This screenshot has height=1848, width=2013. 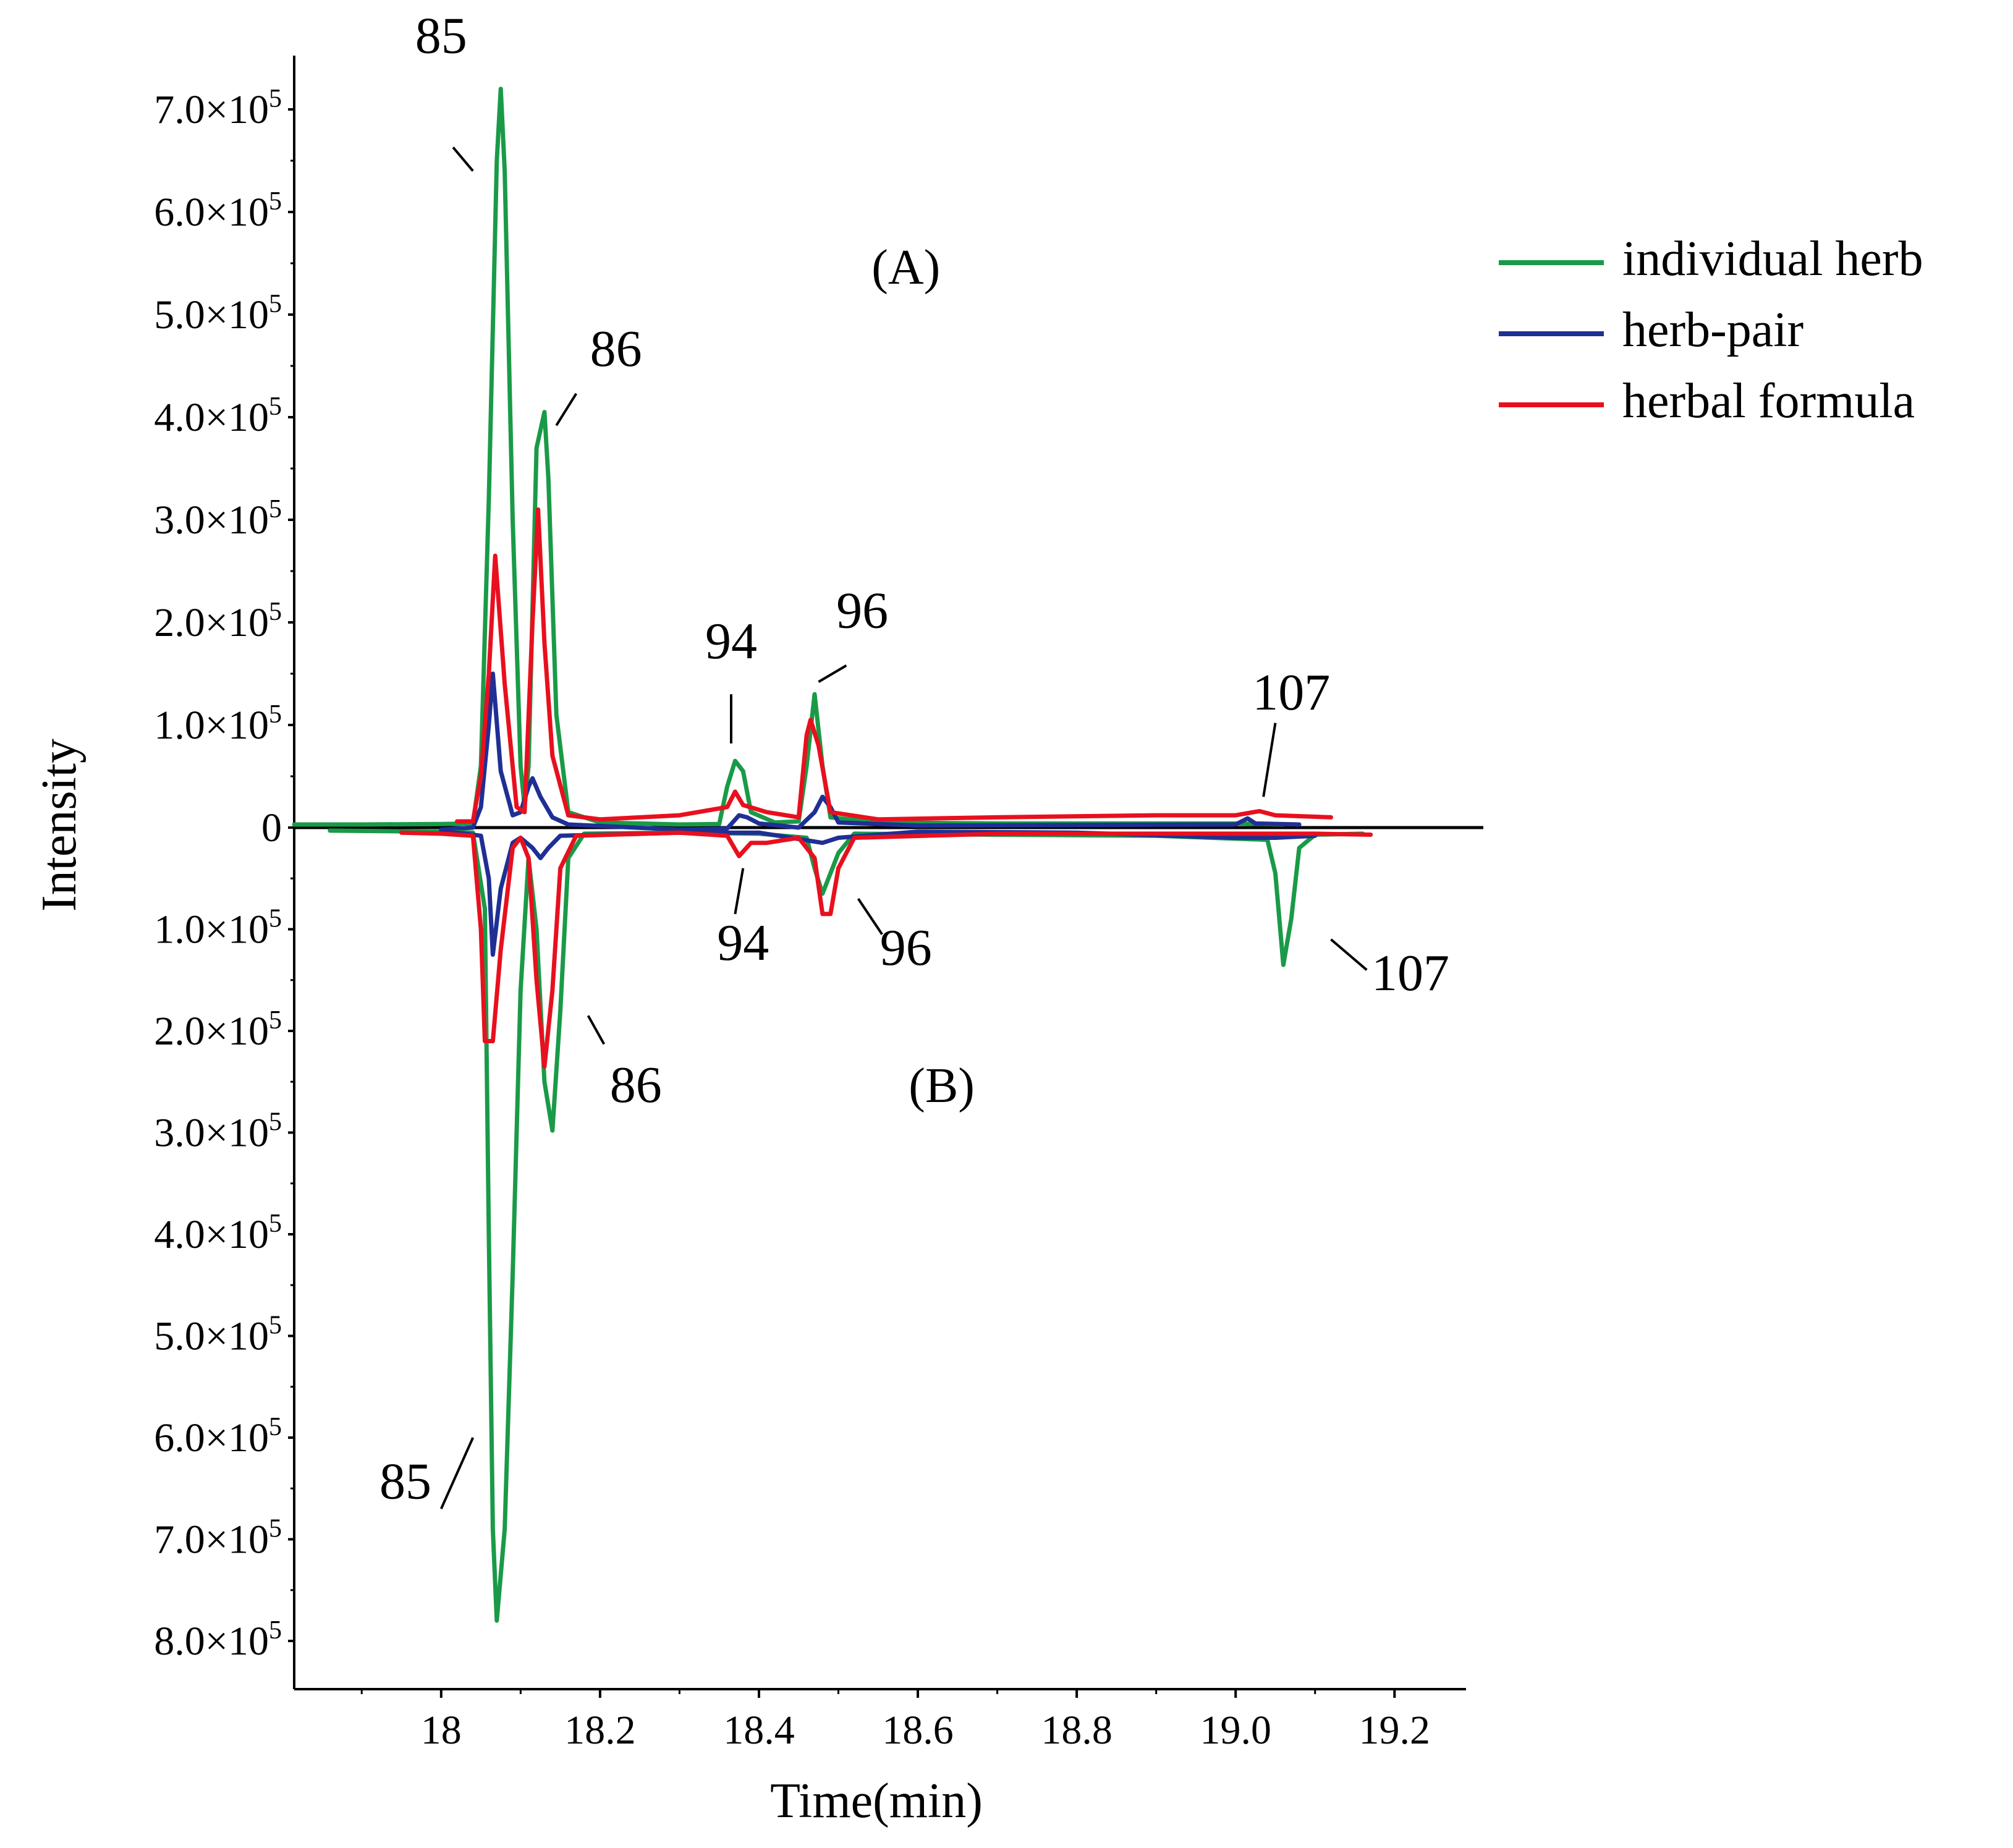 I want to click on x-tick-label: 19.0, so click(x=1235, y=1730).